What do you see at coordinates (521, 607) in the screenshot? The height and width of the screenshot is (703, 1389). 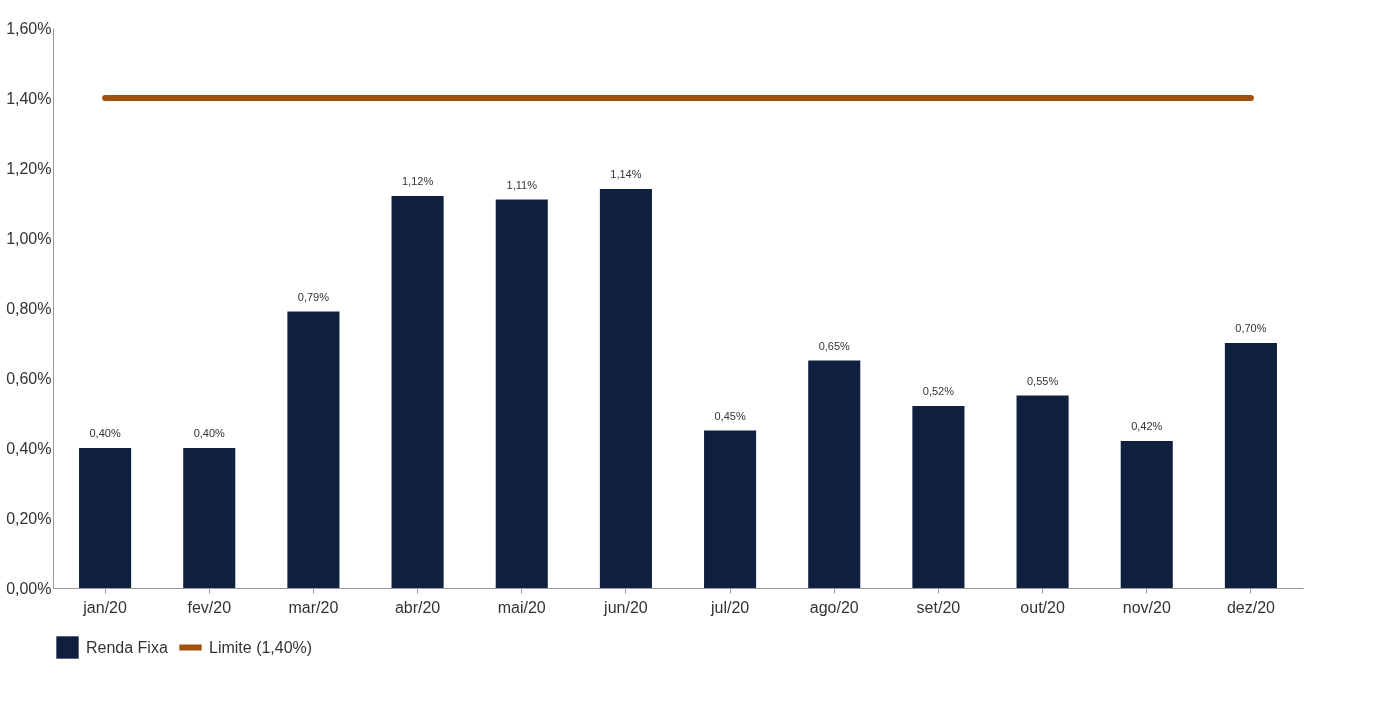 I see `x-tick-label: mai/20` at bounding box center [521, 607].